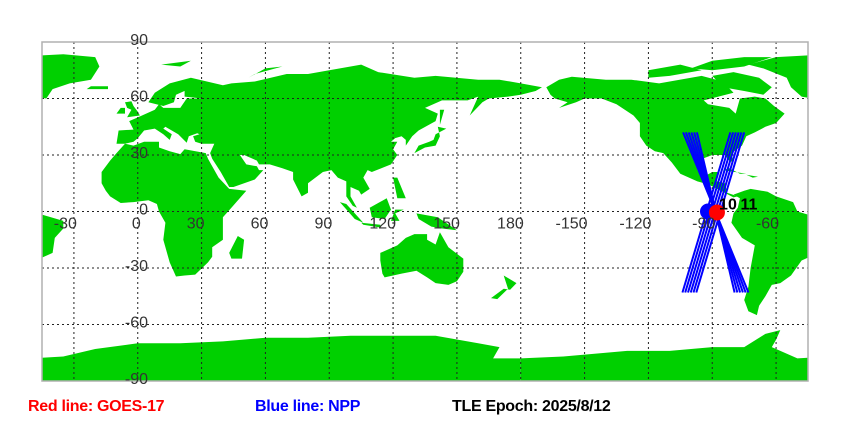 The image size is (850, 425). Describe the element at coordinates (237, 247) in the screenshot. I see `land-madagascar` at that location.